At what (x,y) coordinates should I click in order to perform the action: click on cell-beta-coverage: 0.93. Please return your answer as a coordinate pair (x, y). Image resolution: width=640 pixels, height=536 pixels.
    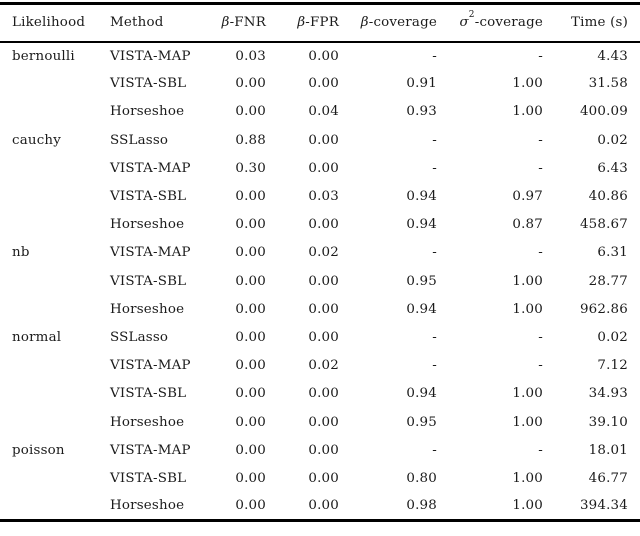
    Looking at the image, I should click on (421, 112).